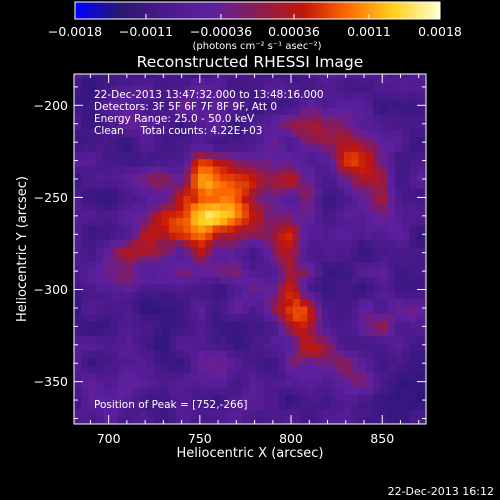 The height and width of the screenshot is (500, 500). I want to click on annotation-energy-range: Energy Range: 25.0 - 50.0 keV, so click(174, 119).